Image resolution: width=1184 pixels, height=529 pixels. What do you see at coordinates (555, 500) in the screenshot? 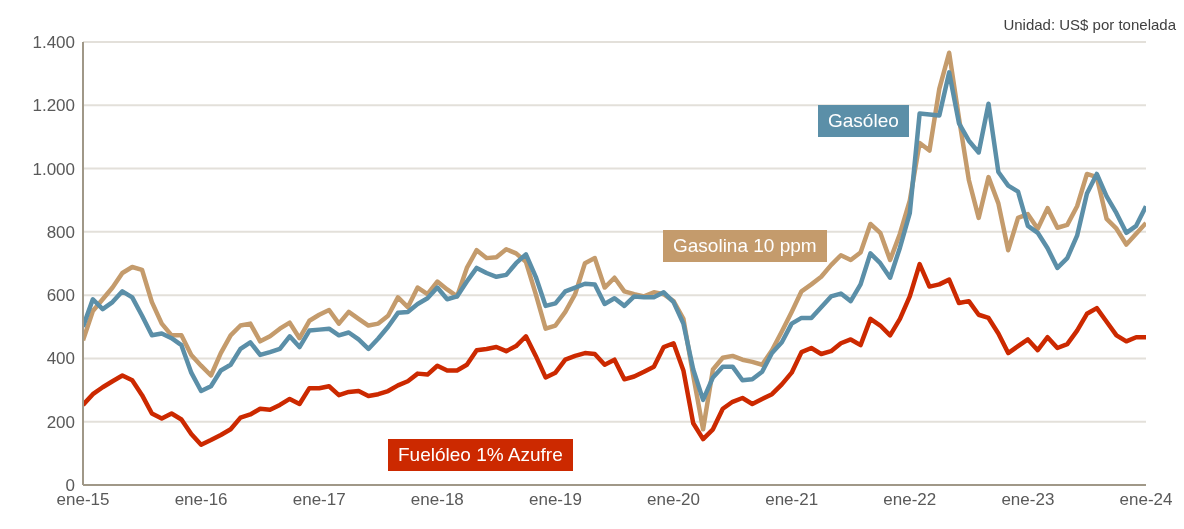
I see `x-tick-label: ene-19` at bounding box center [555, 500].